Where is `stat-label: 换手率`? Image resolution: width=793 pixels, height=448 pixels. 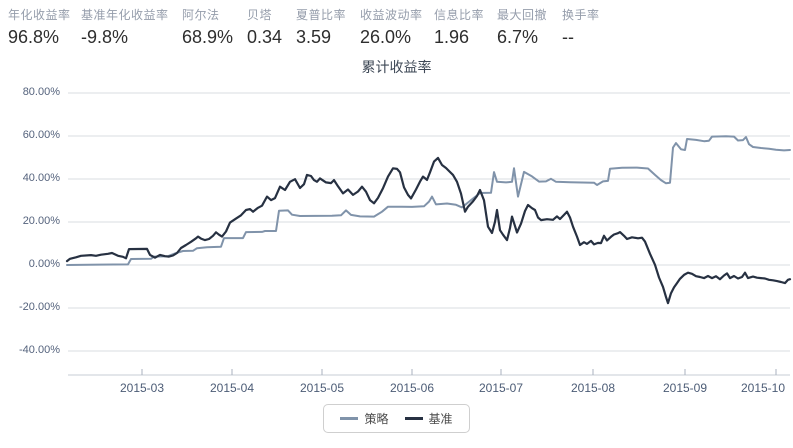 stat-label: 换手率 is located at coordinates (581, 15).